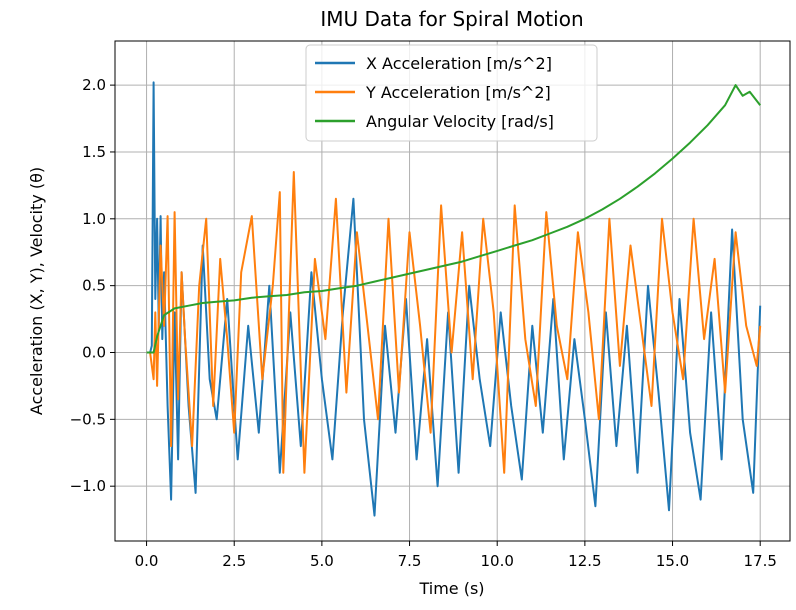  I want to click on x-axis-label: Time (s), so click(451, 588).